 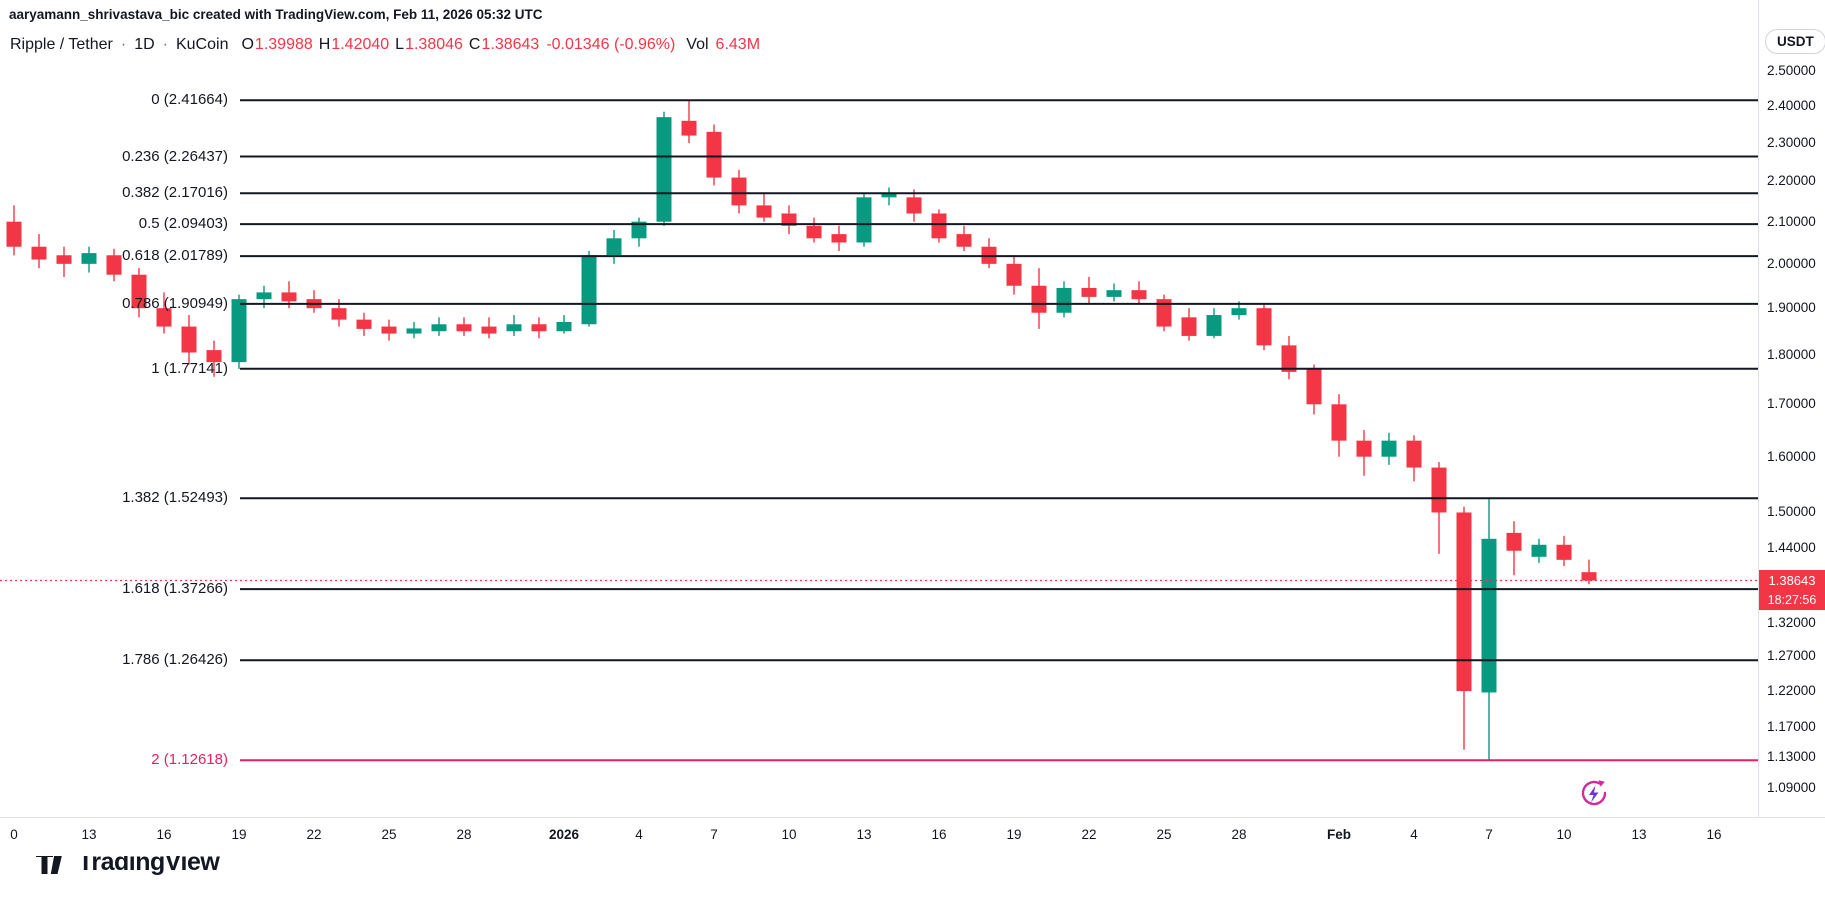 I want to click on price-axis-label: 1.09000, so click(x=1791, y=788).